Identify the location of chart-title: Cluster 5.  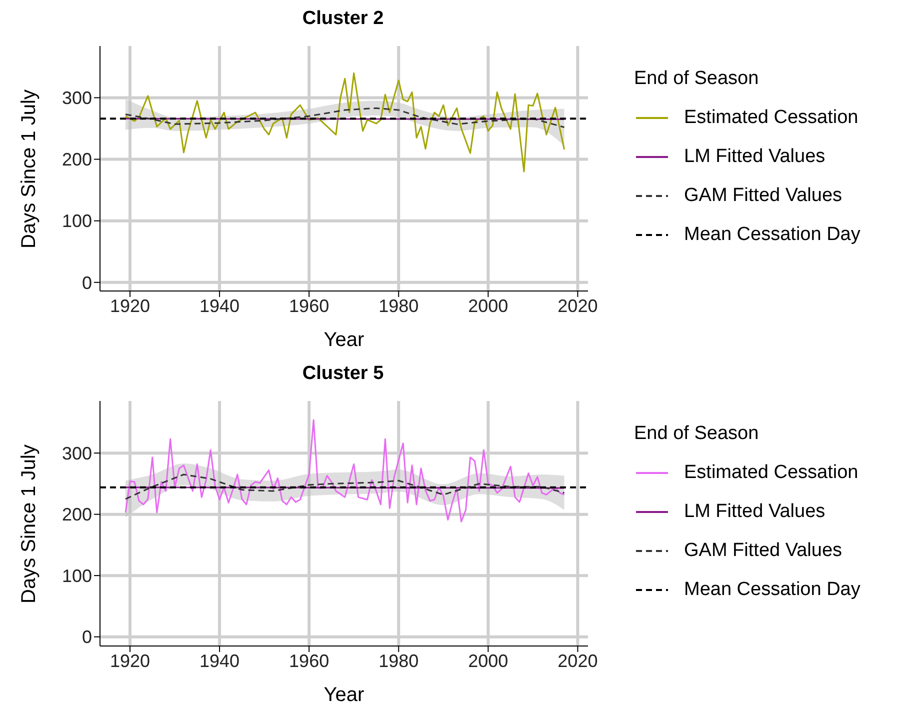
(343, 374).